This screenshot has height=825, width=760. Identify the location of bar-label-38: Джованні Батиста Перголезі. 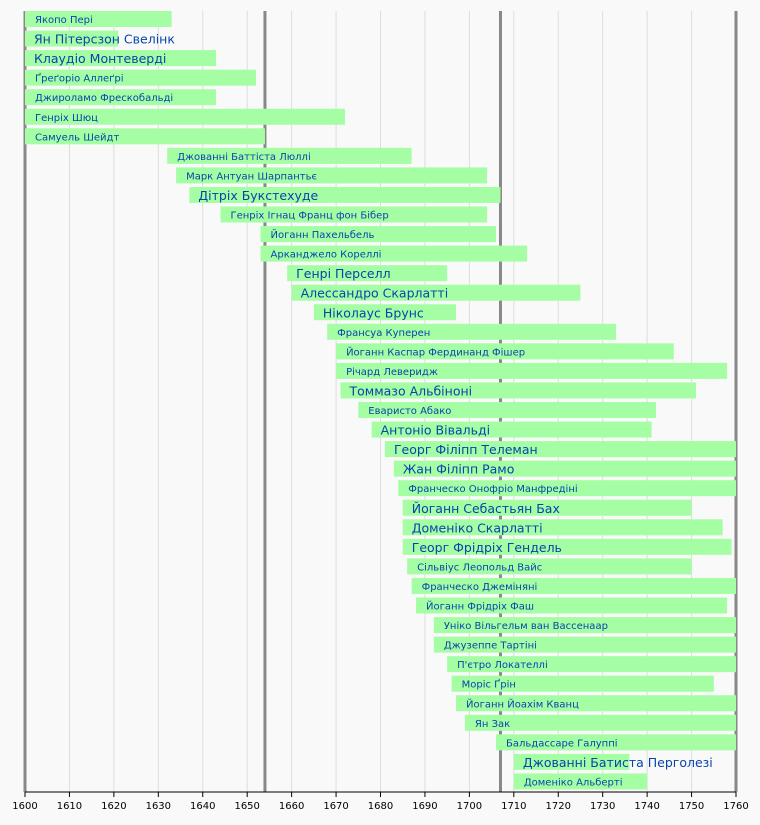
(618, 762).